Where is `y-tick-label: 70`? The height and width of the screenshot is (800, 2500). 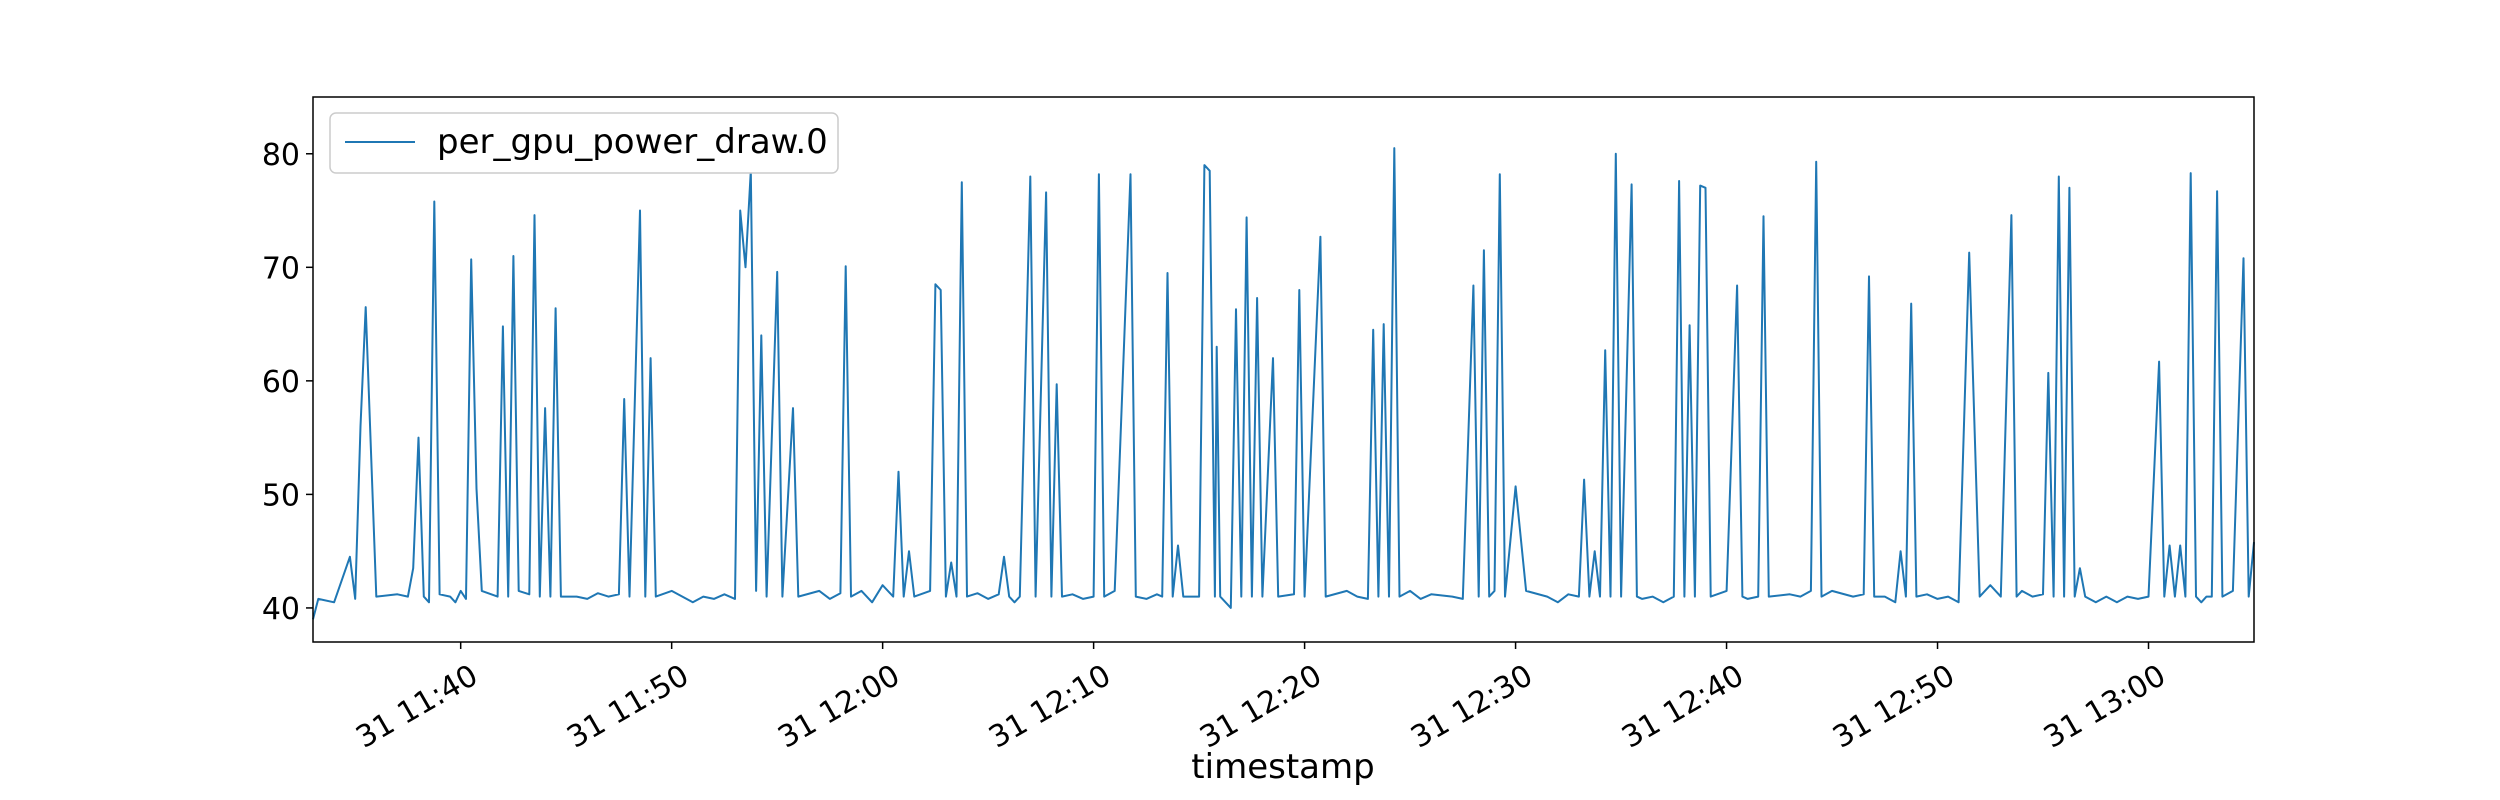
y-tick-label: 70 is located at coordinates (281, 268).